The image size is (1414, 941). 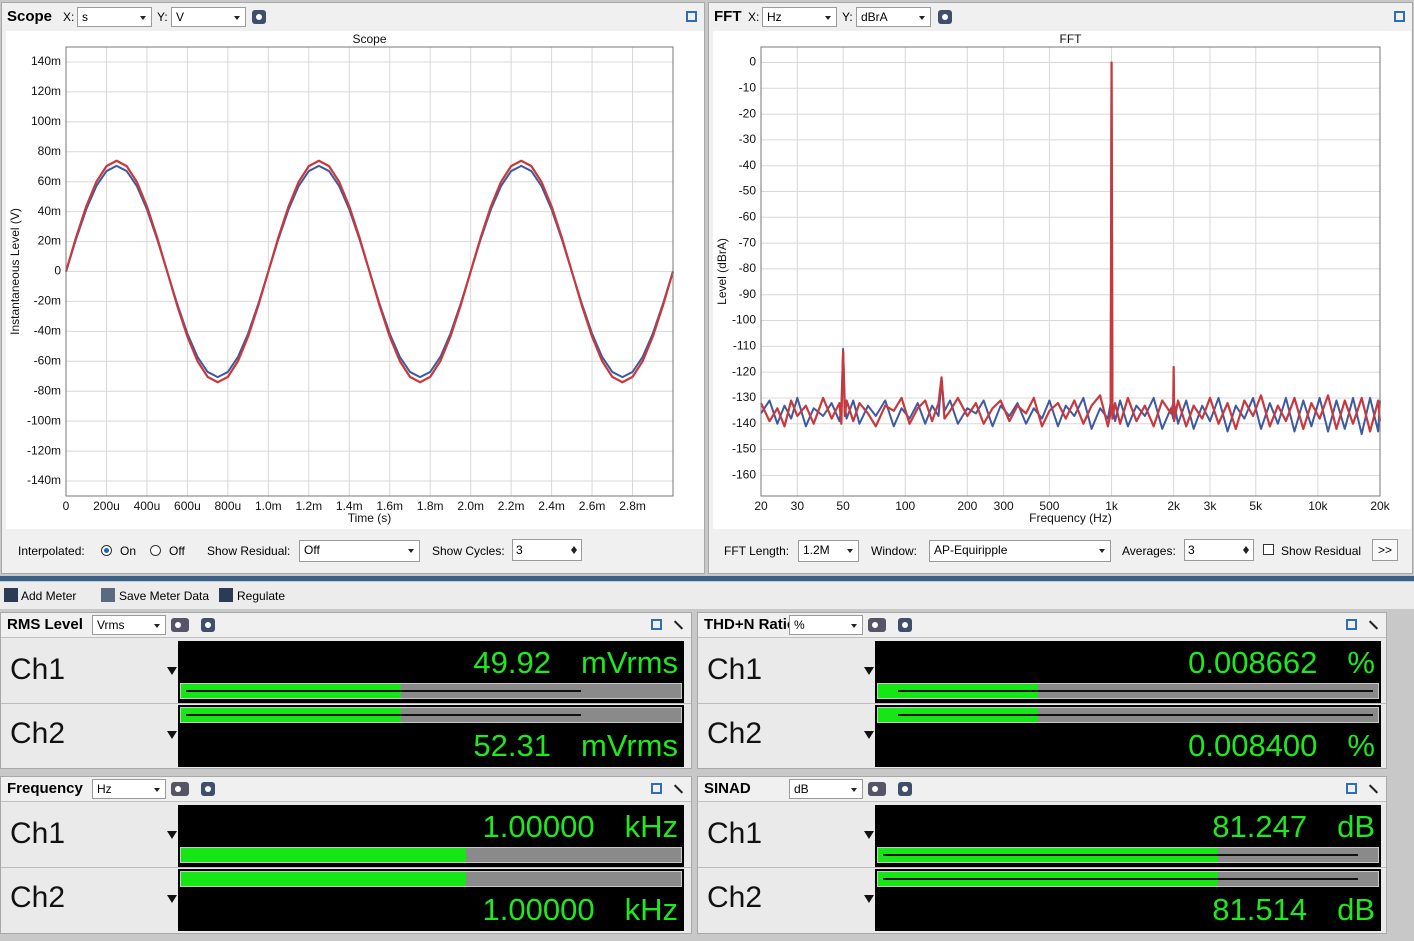 What do you see at coordinates (428, 827) in the screenshot?
I see `reading: 1.00000 kHz` at bounding box center [428, 827].